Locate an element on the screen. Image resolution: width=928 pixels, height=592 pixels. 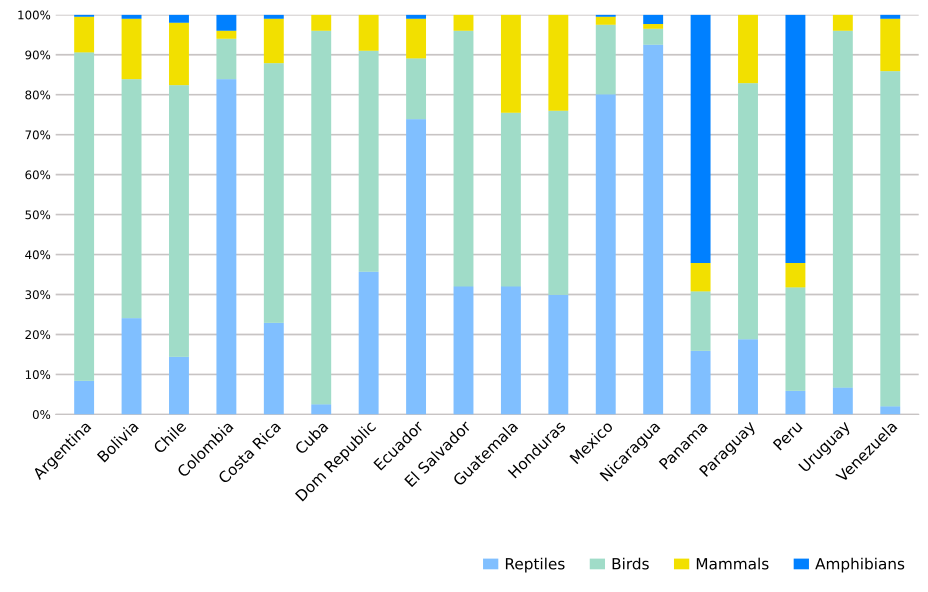
y-tick-label: 10% is located at coordinates (38, 375).